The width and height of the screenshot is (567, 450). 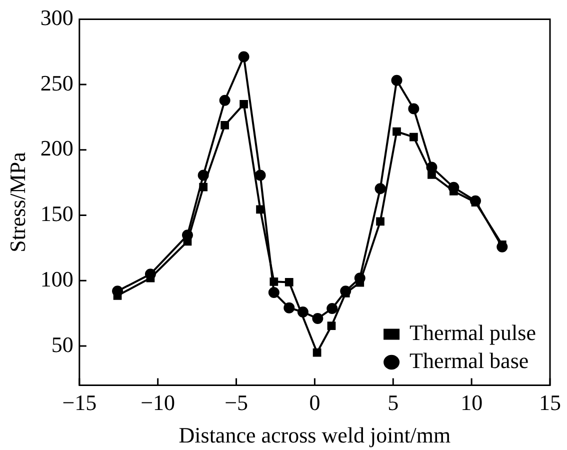 I want to click on x-tick-label: −15, so click(x=79, y=403).